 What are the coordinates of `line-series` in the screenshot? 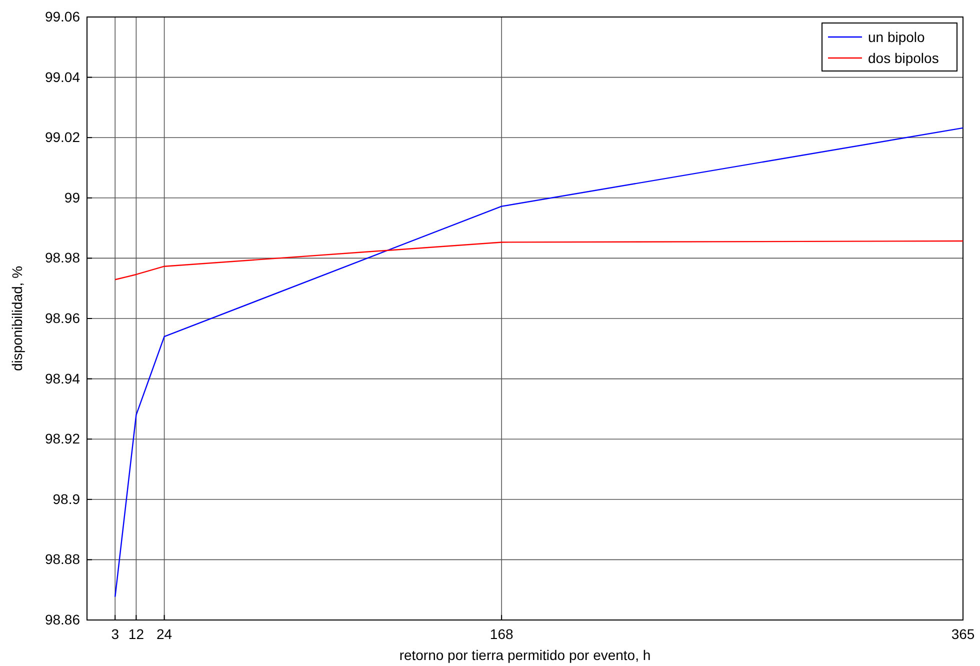 It's located at (539, 260).